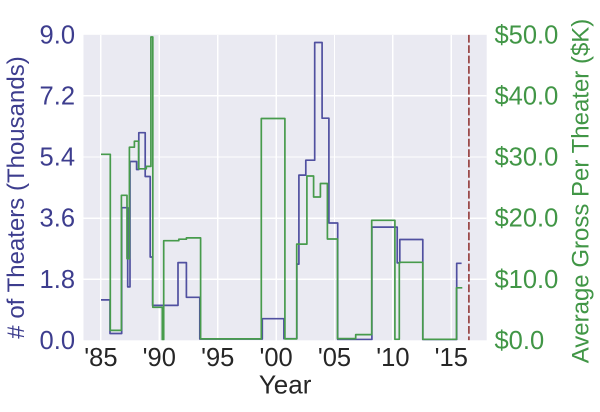 This screenshot has width=600, height=412. What do you see at coordinates (451, 358) in the screenshot?
I see `svg-text: '15` at bounding box center [451, 358].